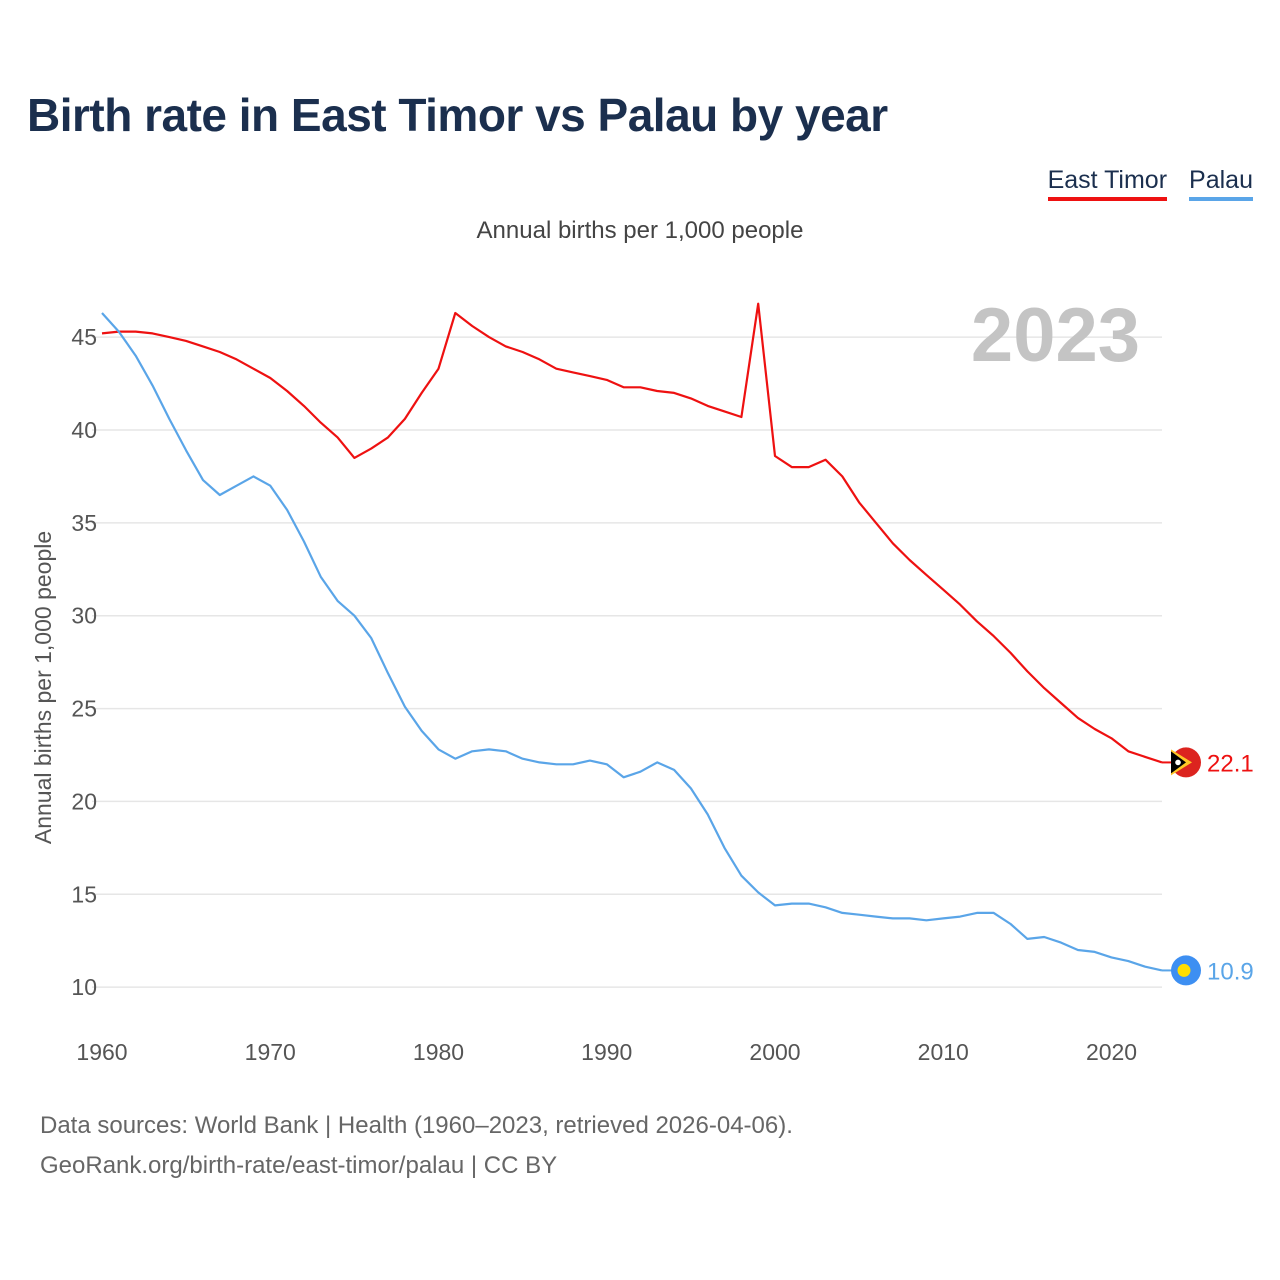  What do you see at coordinates (43, 687) in the screenshot?
I see `y-axis-title: Annual births per 1,000 people` at bounding box center [43, 687].